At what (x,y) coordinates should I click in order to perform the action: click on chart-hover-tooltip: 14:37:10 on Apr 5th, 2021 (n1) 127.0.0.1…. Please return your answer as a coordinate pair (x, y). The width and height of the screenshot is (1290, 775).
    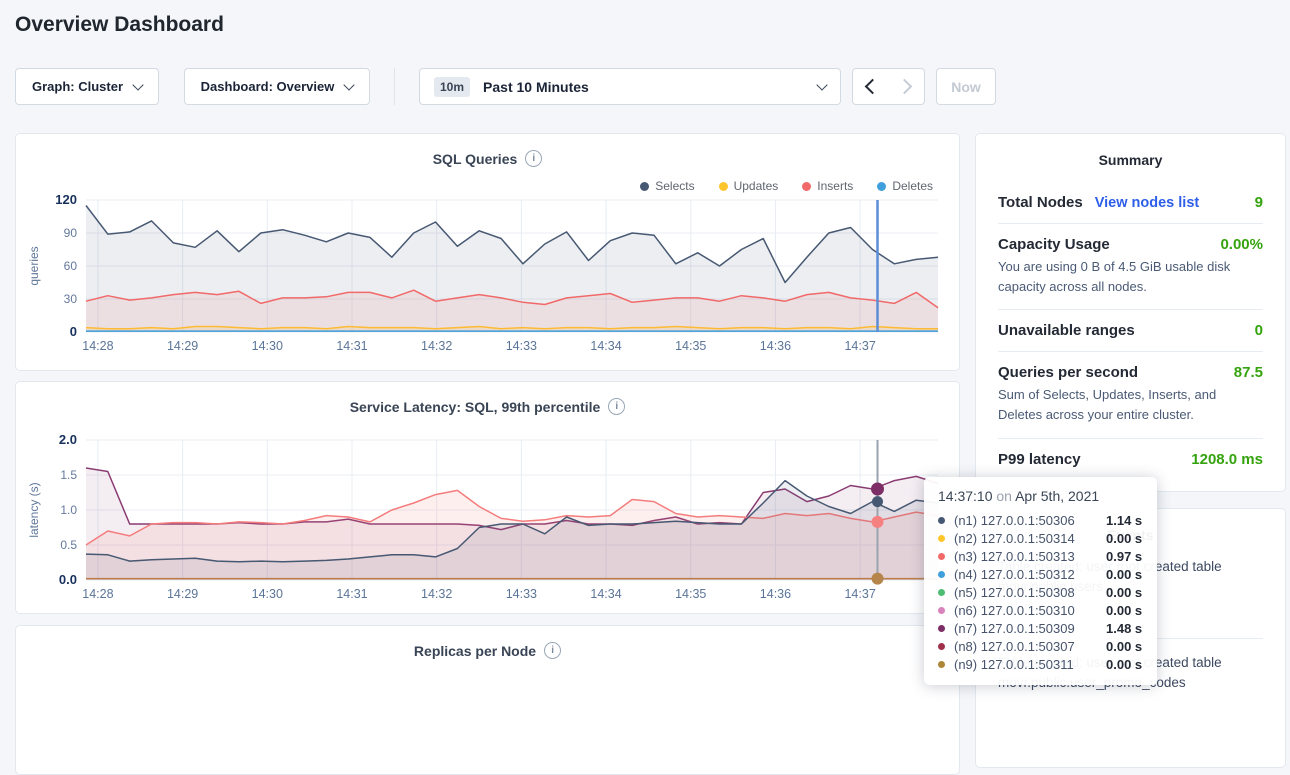
    Looking at the image, I should click on (1040, 581).